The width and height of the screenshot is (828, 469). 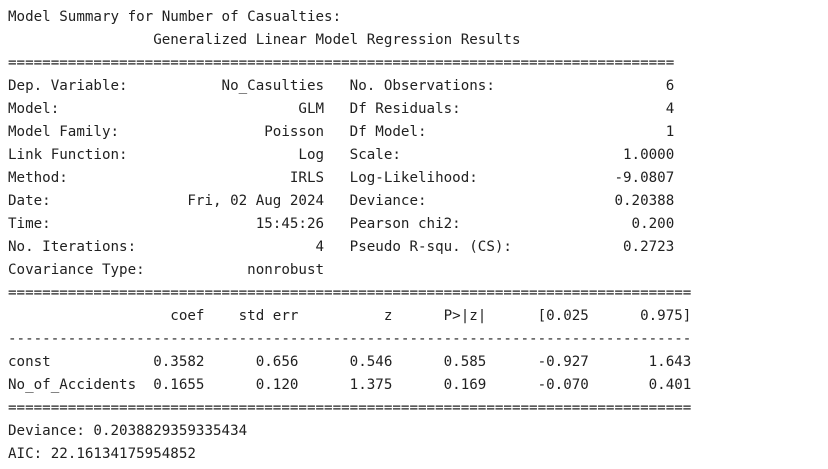 I want to click on deviance-output: Deviance: 0.2038829359335434, so click(x=128, y=431).